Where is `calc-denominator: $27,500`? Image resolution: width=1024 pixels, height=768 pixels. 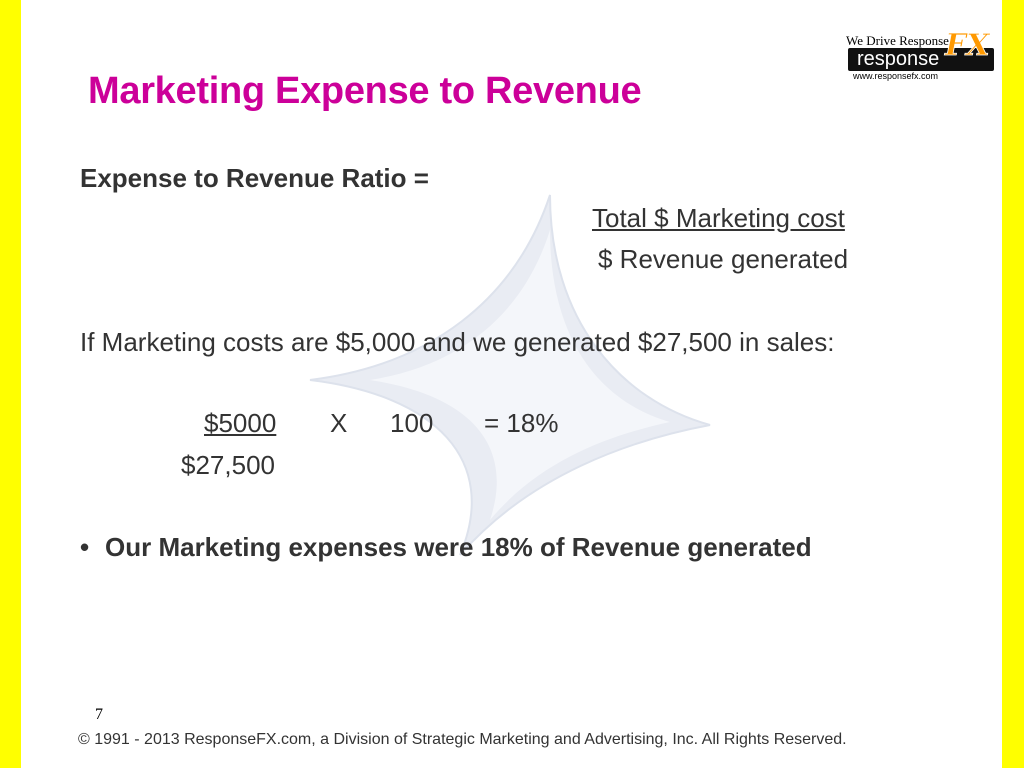 calc-denominator: $27,500 is located at coordinates (228, 465).